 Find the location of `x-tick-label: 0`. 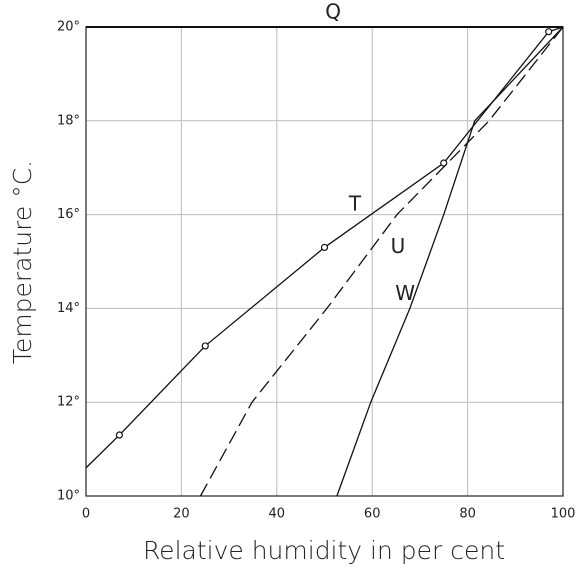

x-tick-label: 0 is located at coordinates (86, 514).